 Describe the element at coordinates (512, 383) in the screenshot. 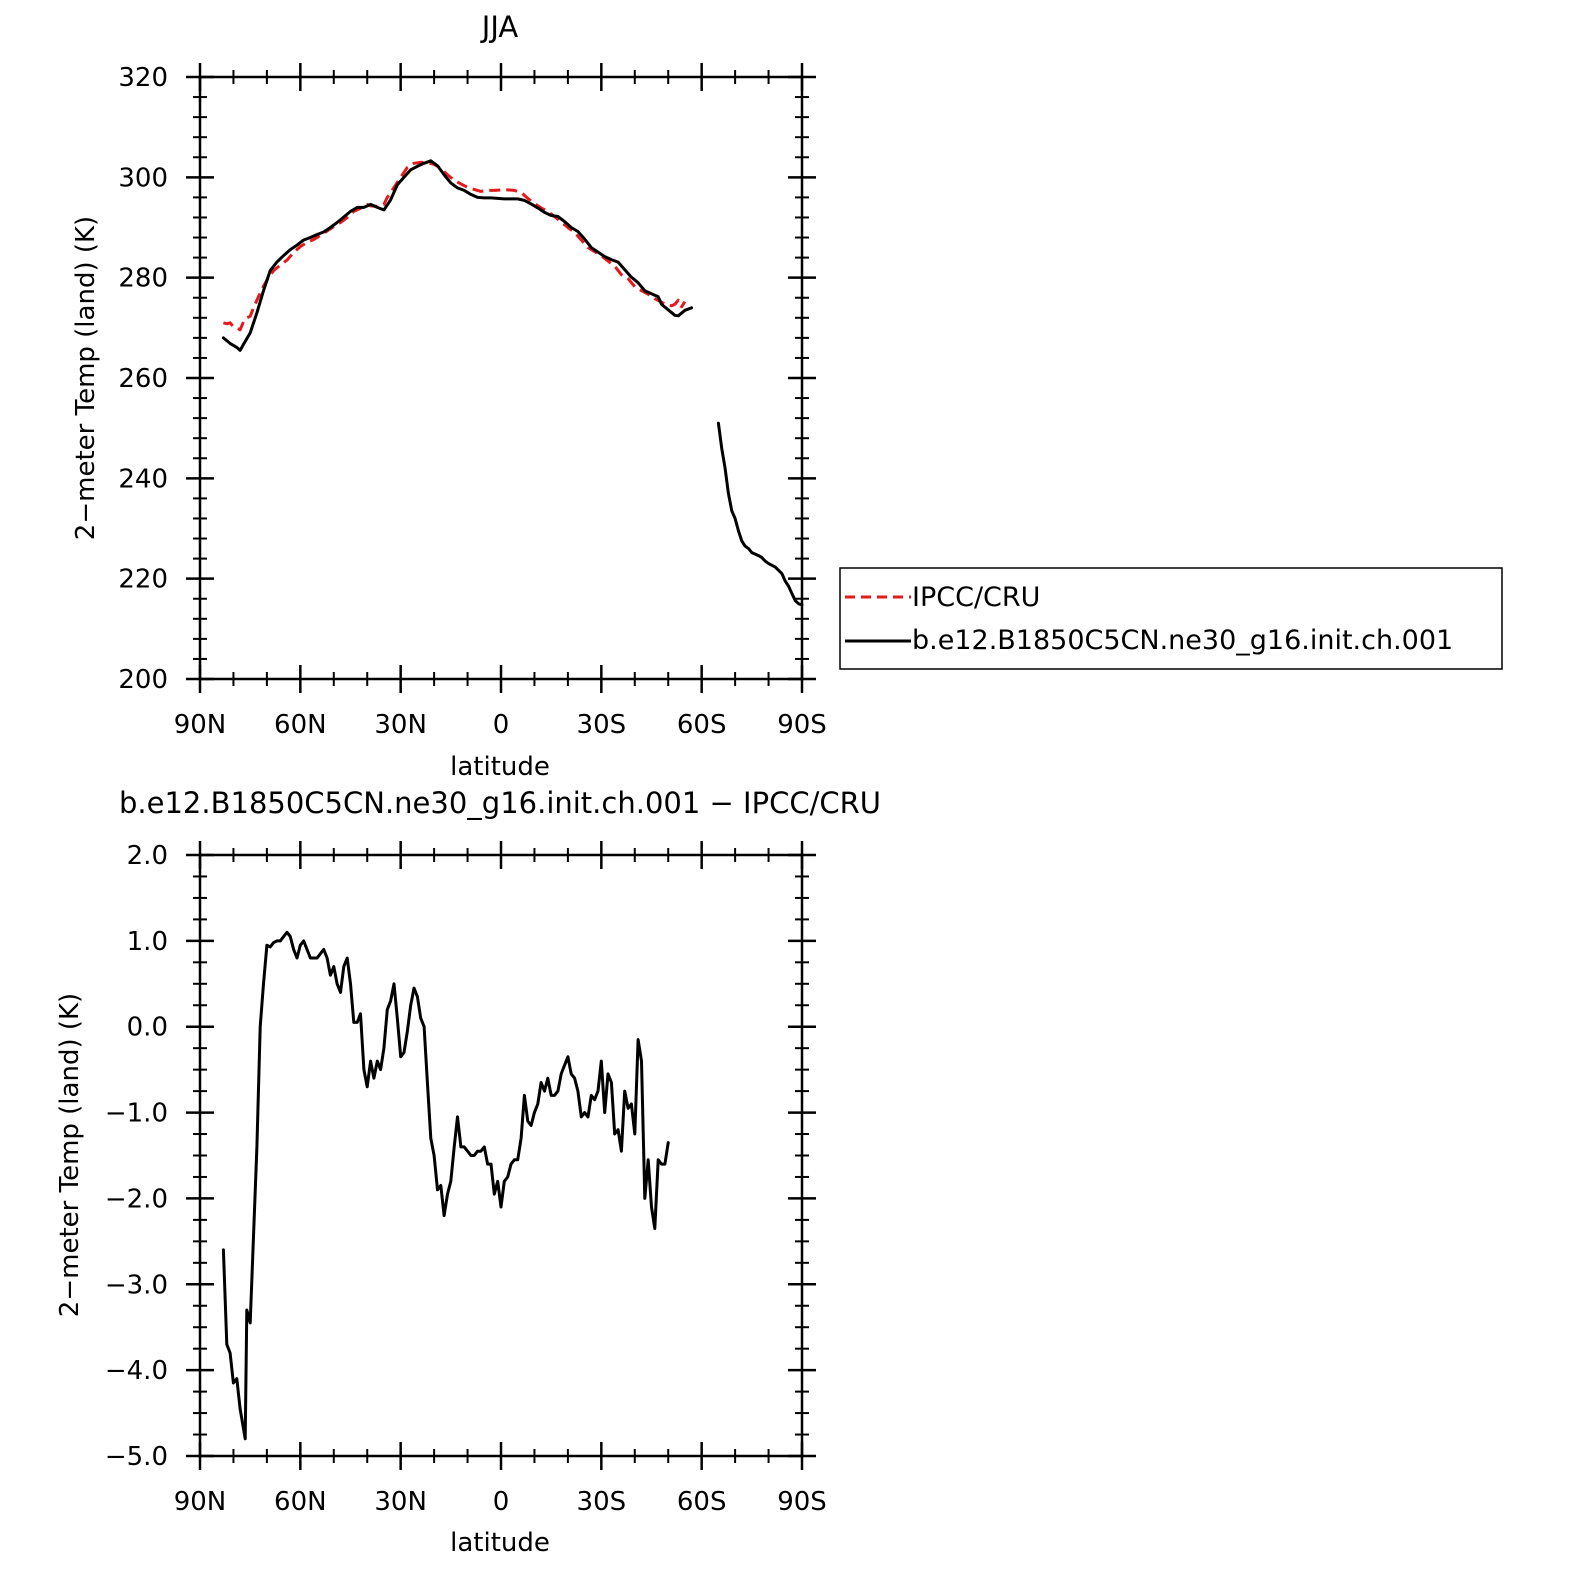

I see `top-series-group` at that location.